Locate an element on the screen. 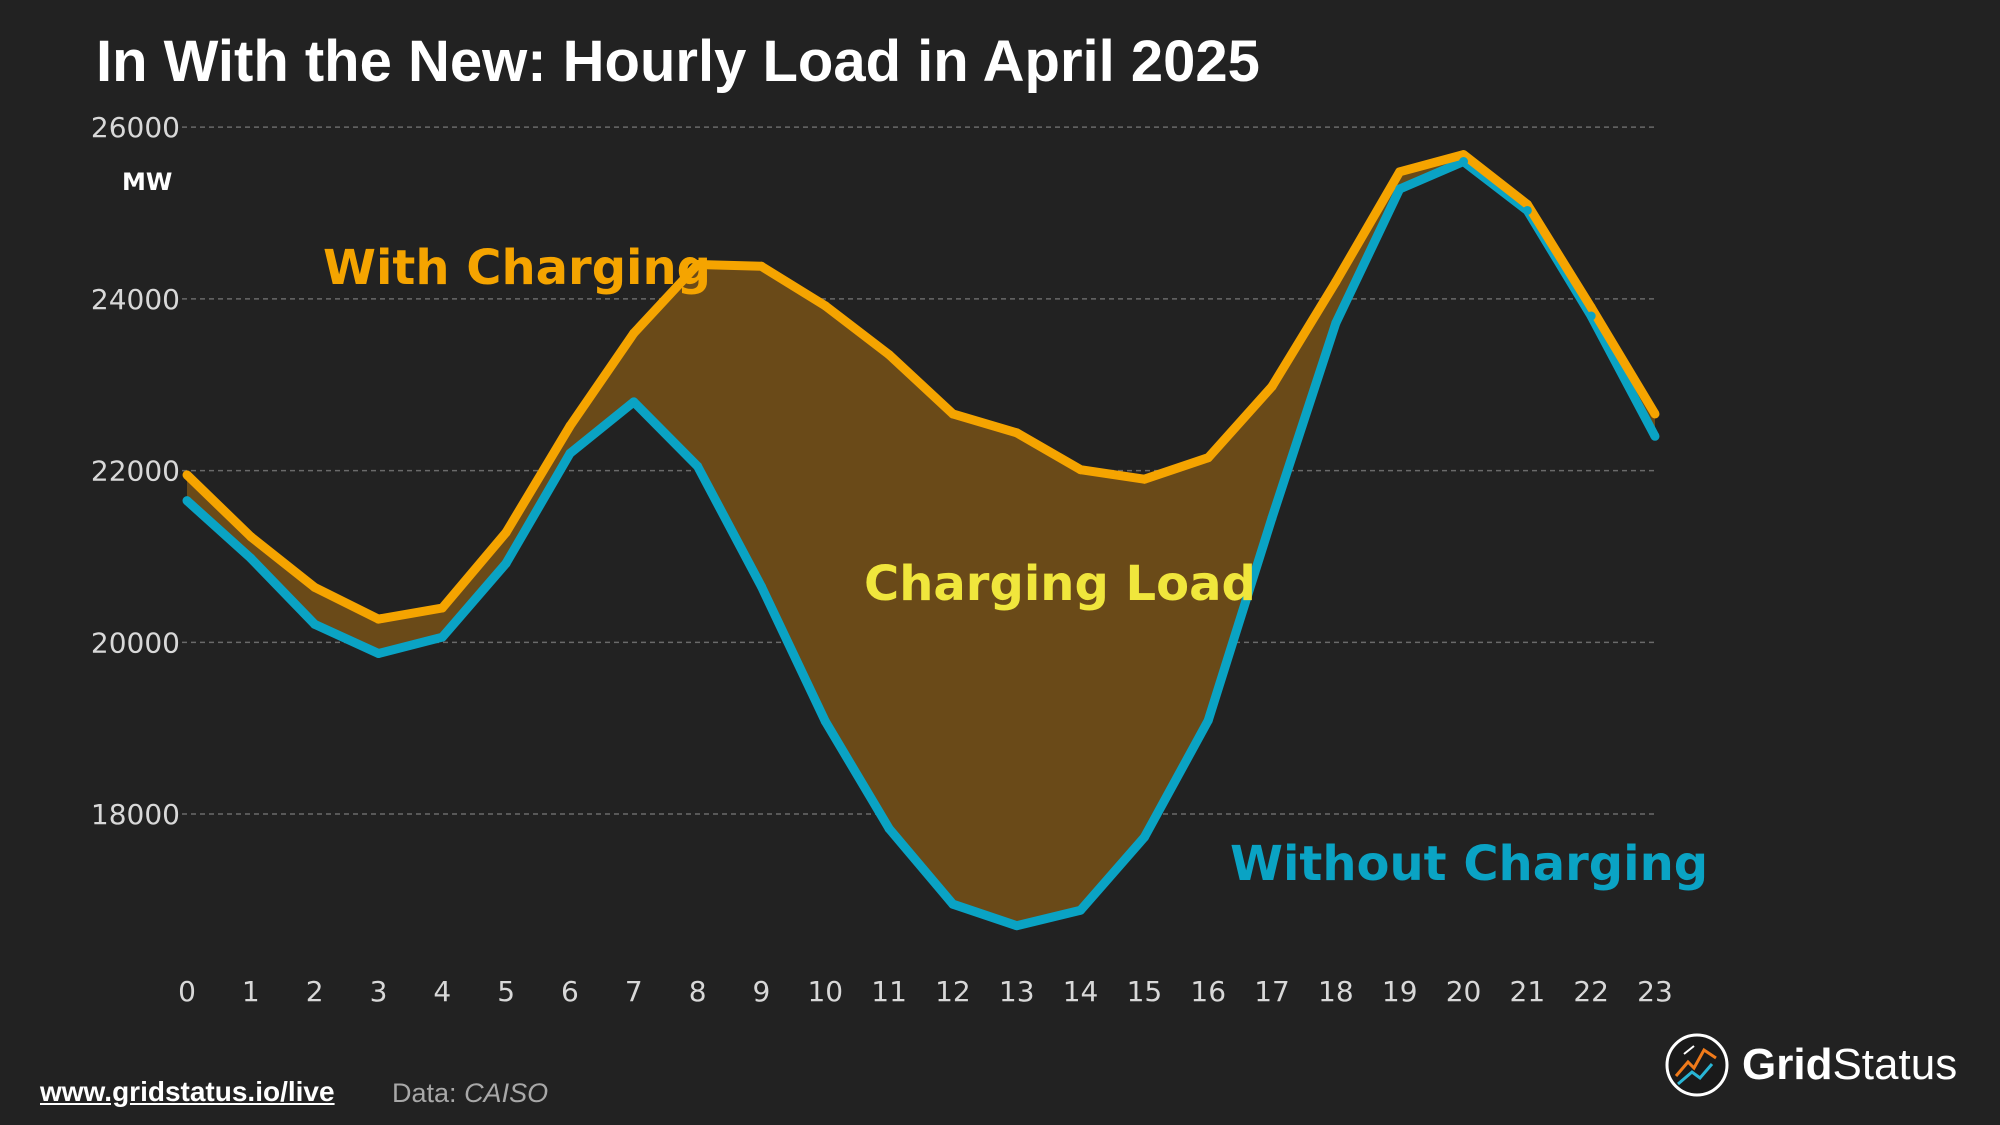  annotation-without-charging: Without Charging is located at coordinates (1469, 864).